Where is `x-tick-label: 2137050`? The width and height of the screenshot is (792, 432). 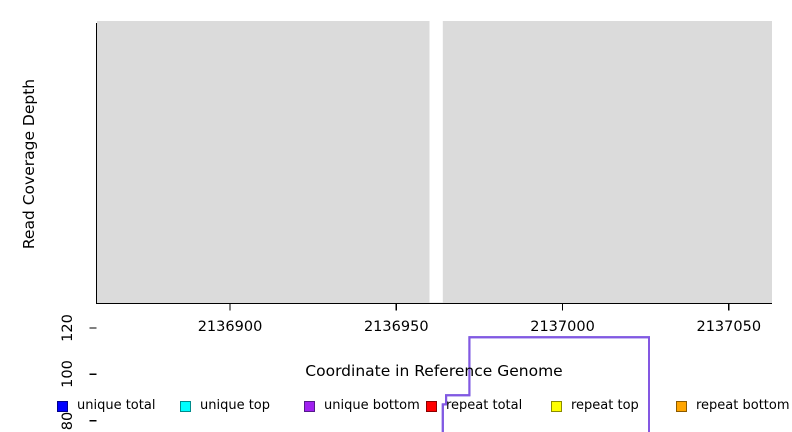
x-tick-label: 2137050 is located at coordinates (729, 327).